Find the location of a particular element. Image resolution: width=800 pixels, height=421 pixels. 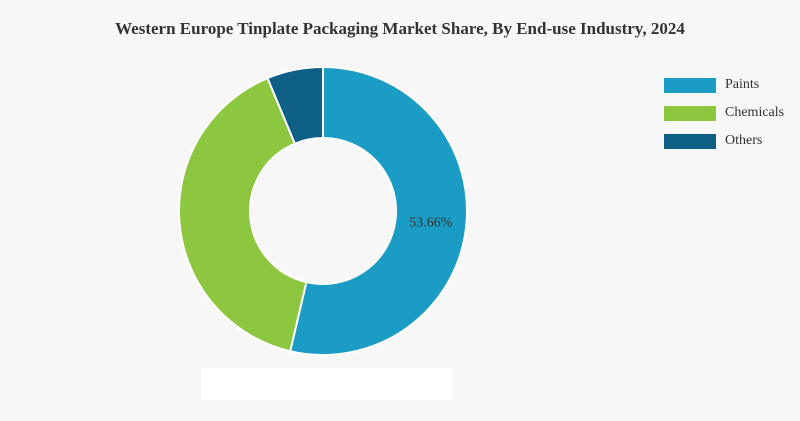

legend-label: Others is located at coordinates (743, 140).